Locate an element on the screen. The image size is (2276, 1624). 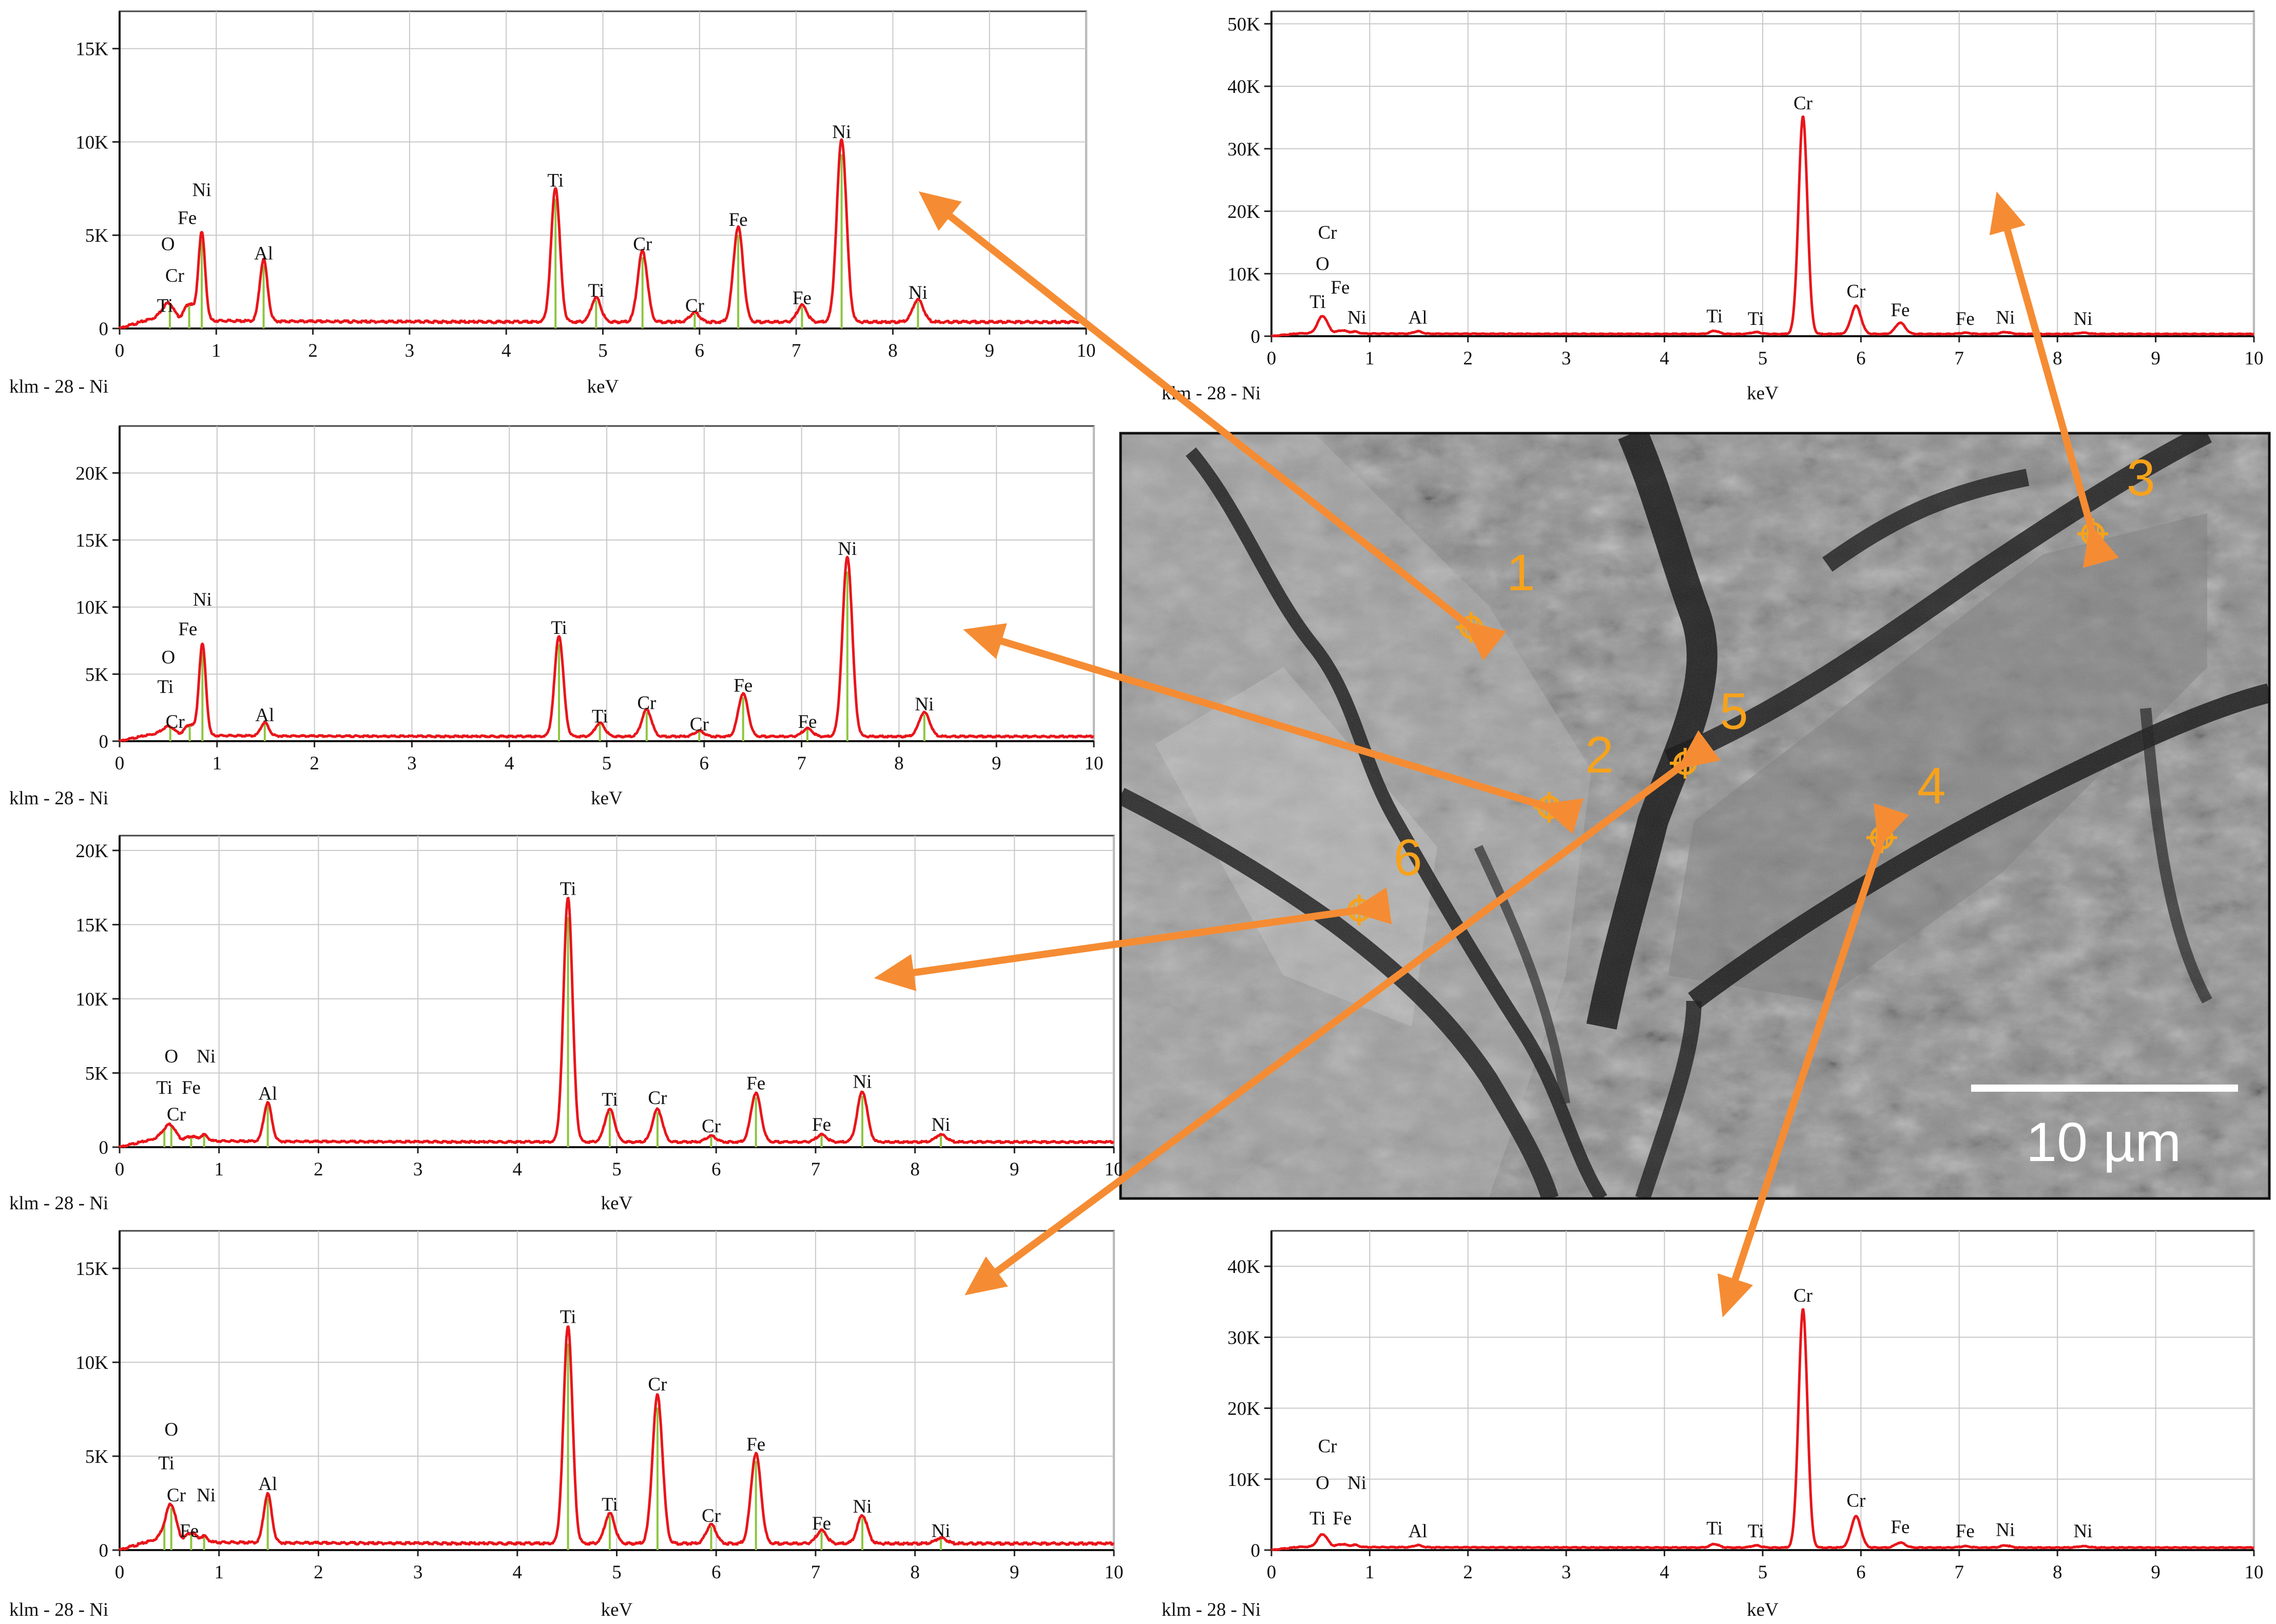
y-tick-label: 10K is located at coordinates (1243, 1480).